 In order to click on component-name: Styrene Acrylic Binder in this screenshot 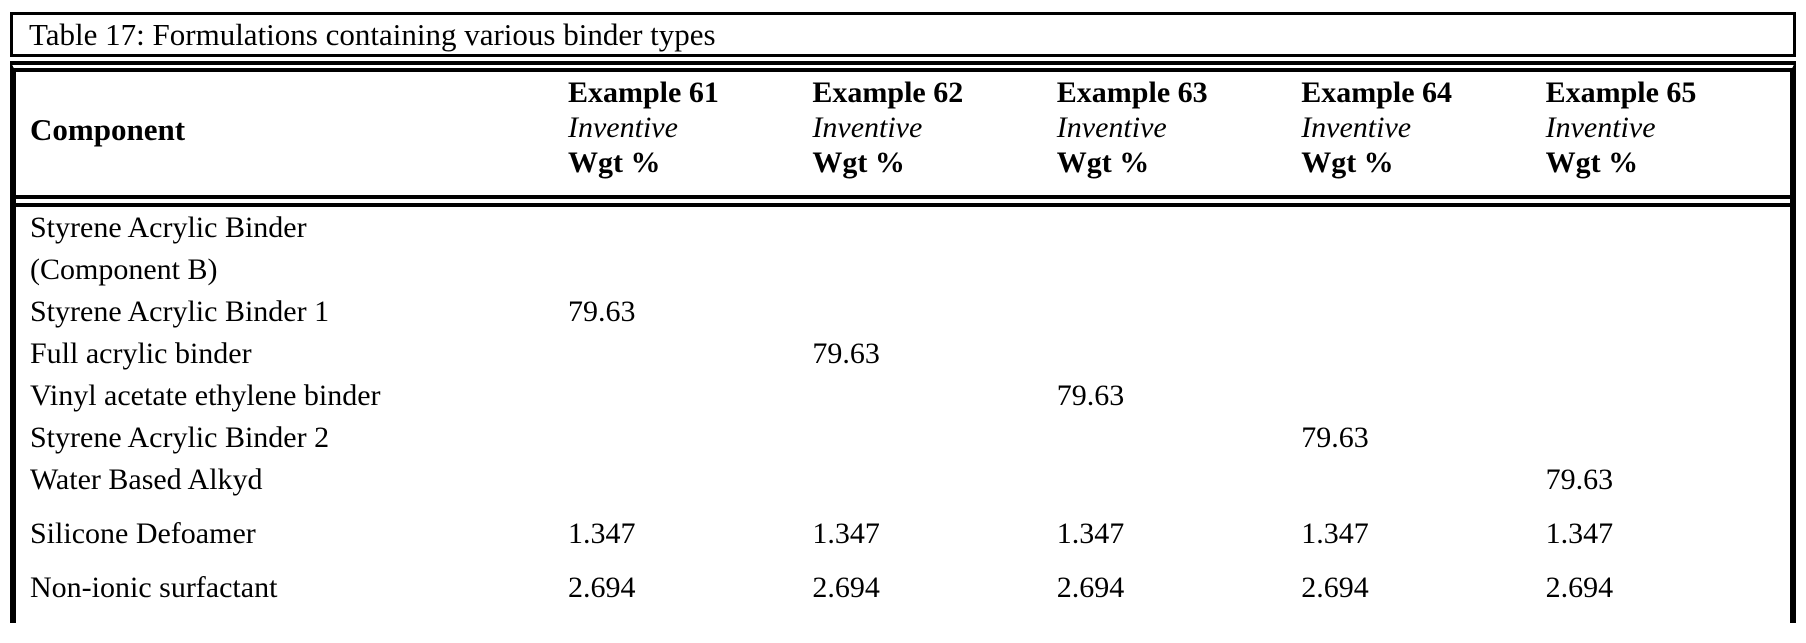, I will do `click(168, 227)`.